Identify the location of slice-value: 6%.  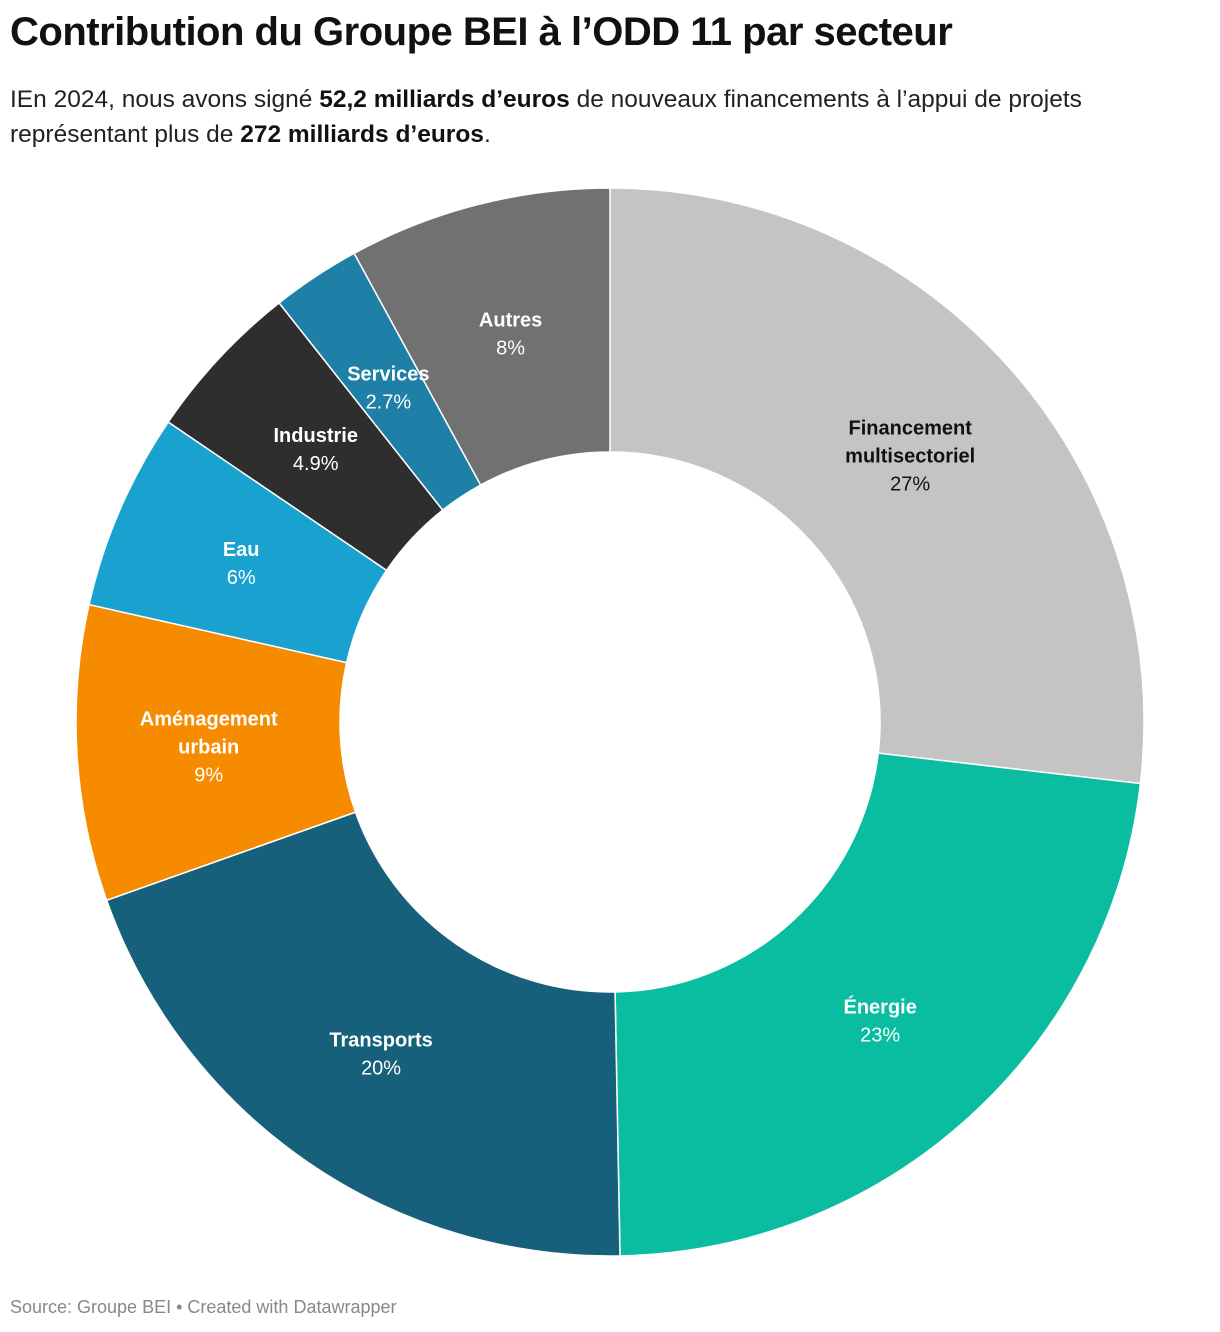
(241, 578).